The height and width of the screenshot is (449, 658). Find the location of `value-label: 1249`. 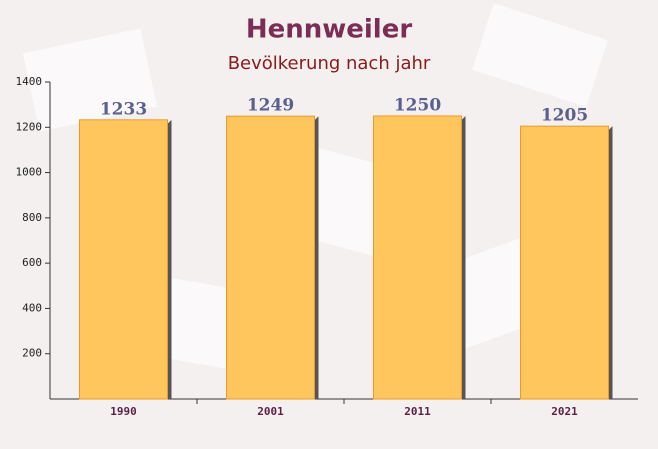

value-label: 1249 is located at coordinates (270, 106).